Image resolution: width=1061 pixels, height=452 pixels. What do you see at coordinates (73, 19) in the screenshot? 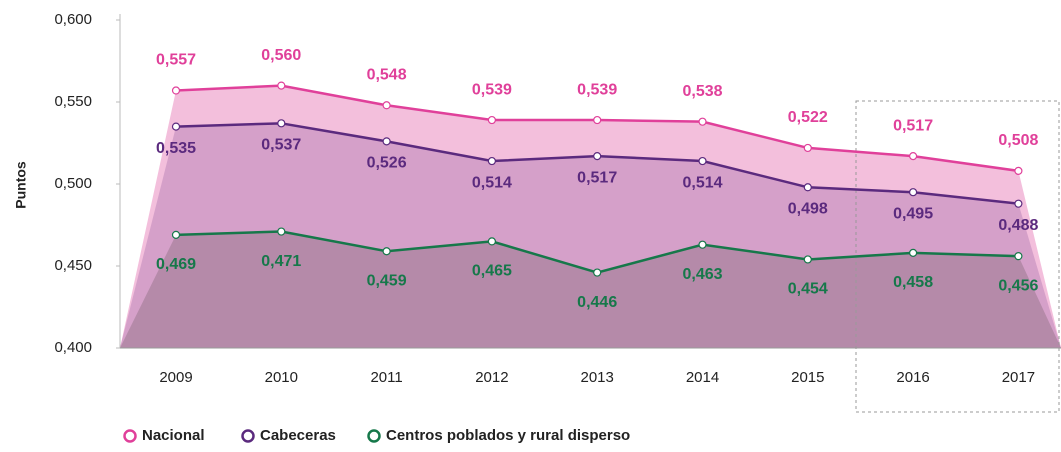
I see `y-tick-label: 0,600` at bounding box center [73, 19].